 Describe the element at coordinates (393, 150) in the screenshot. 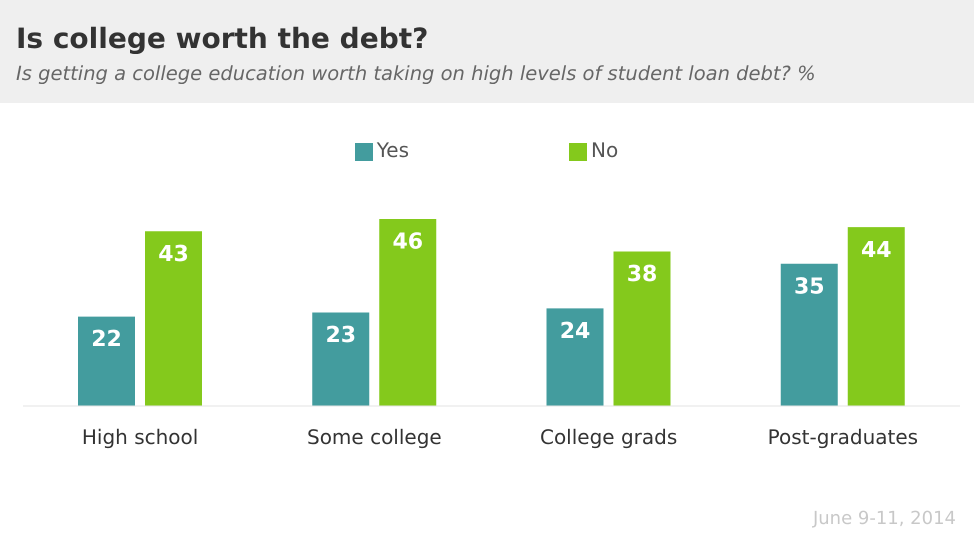

I see `legend-label: Yes` at that location.